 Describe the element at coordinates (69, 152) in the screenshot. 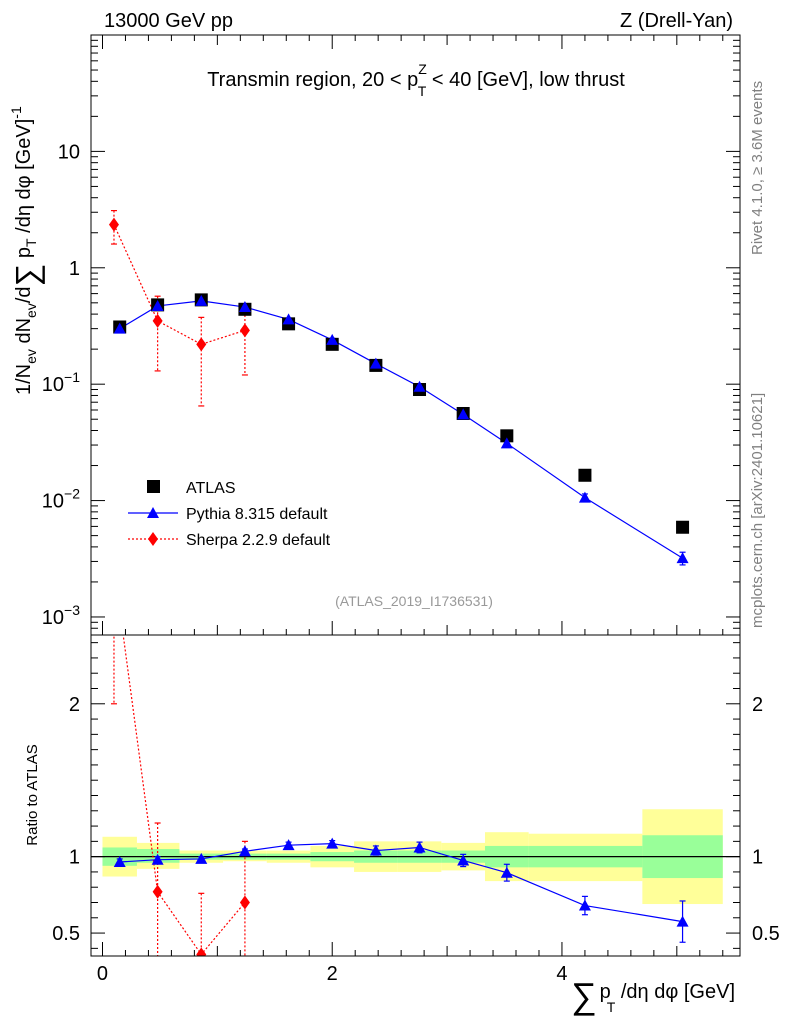

I see `main-y-tick-label: 10` at that location.